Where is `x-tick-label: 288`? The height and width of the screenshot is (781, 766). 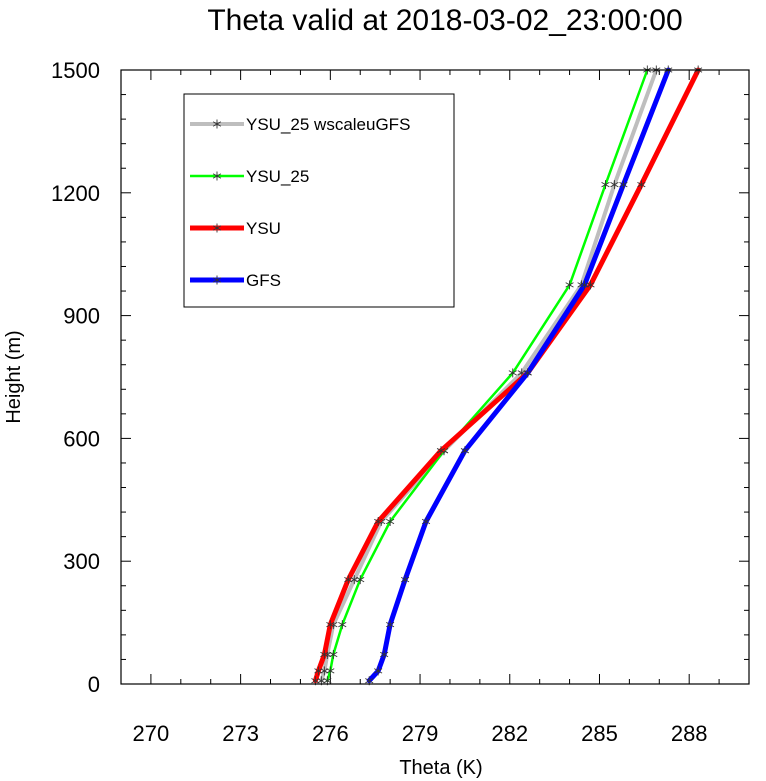 x-tick-label: 288 is located at coordinates (689, 733).